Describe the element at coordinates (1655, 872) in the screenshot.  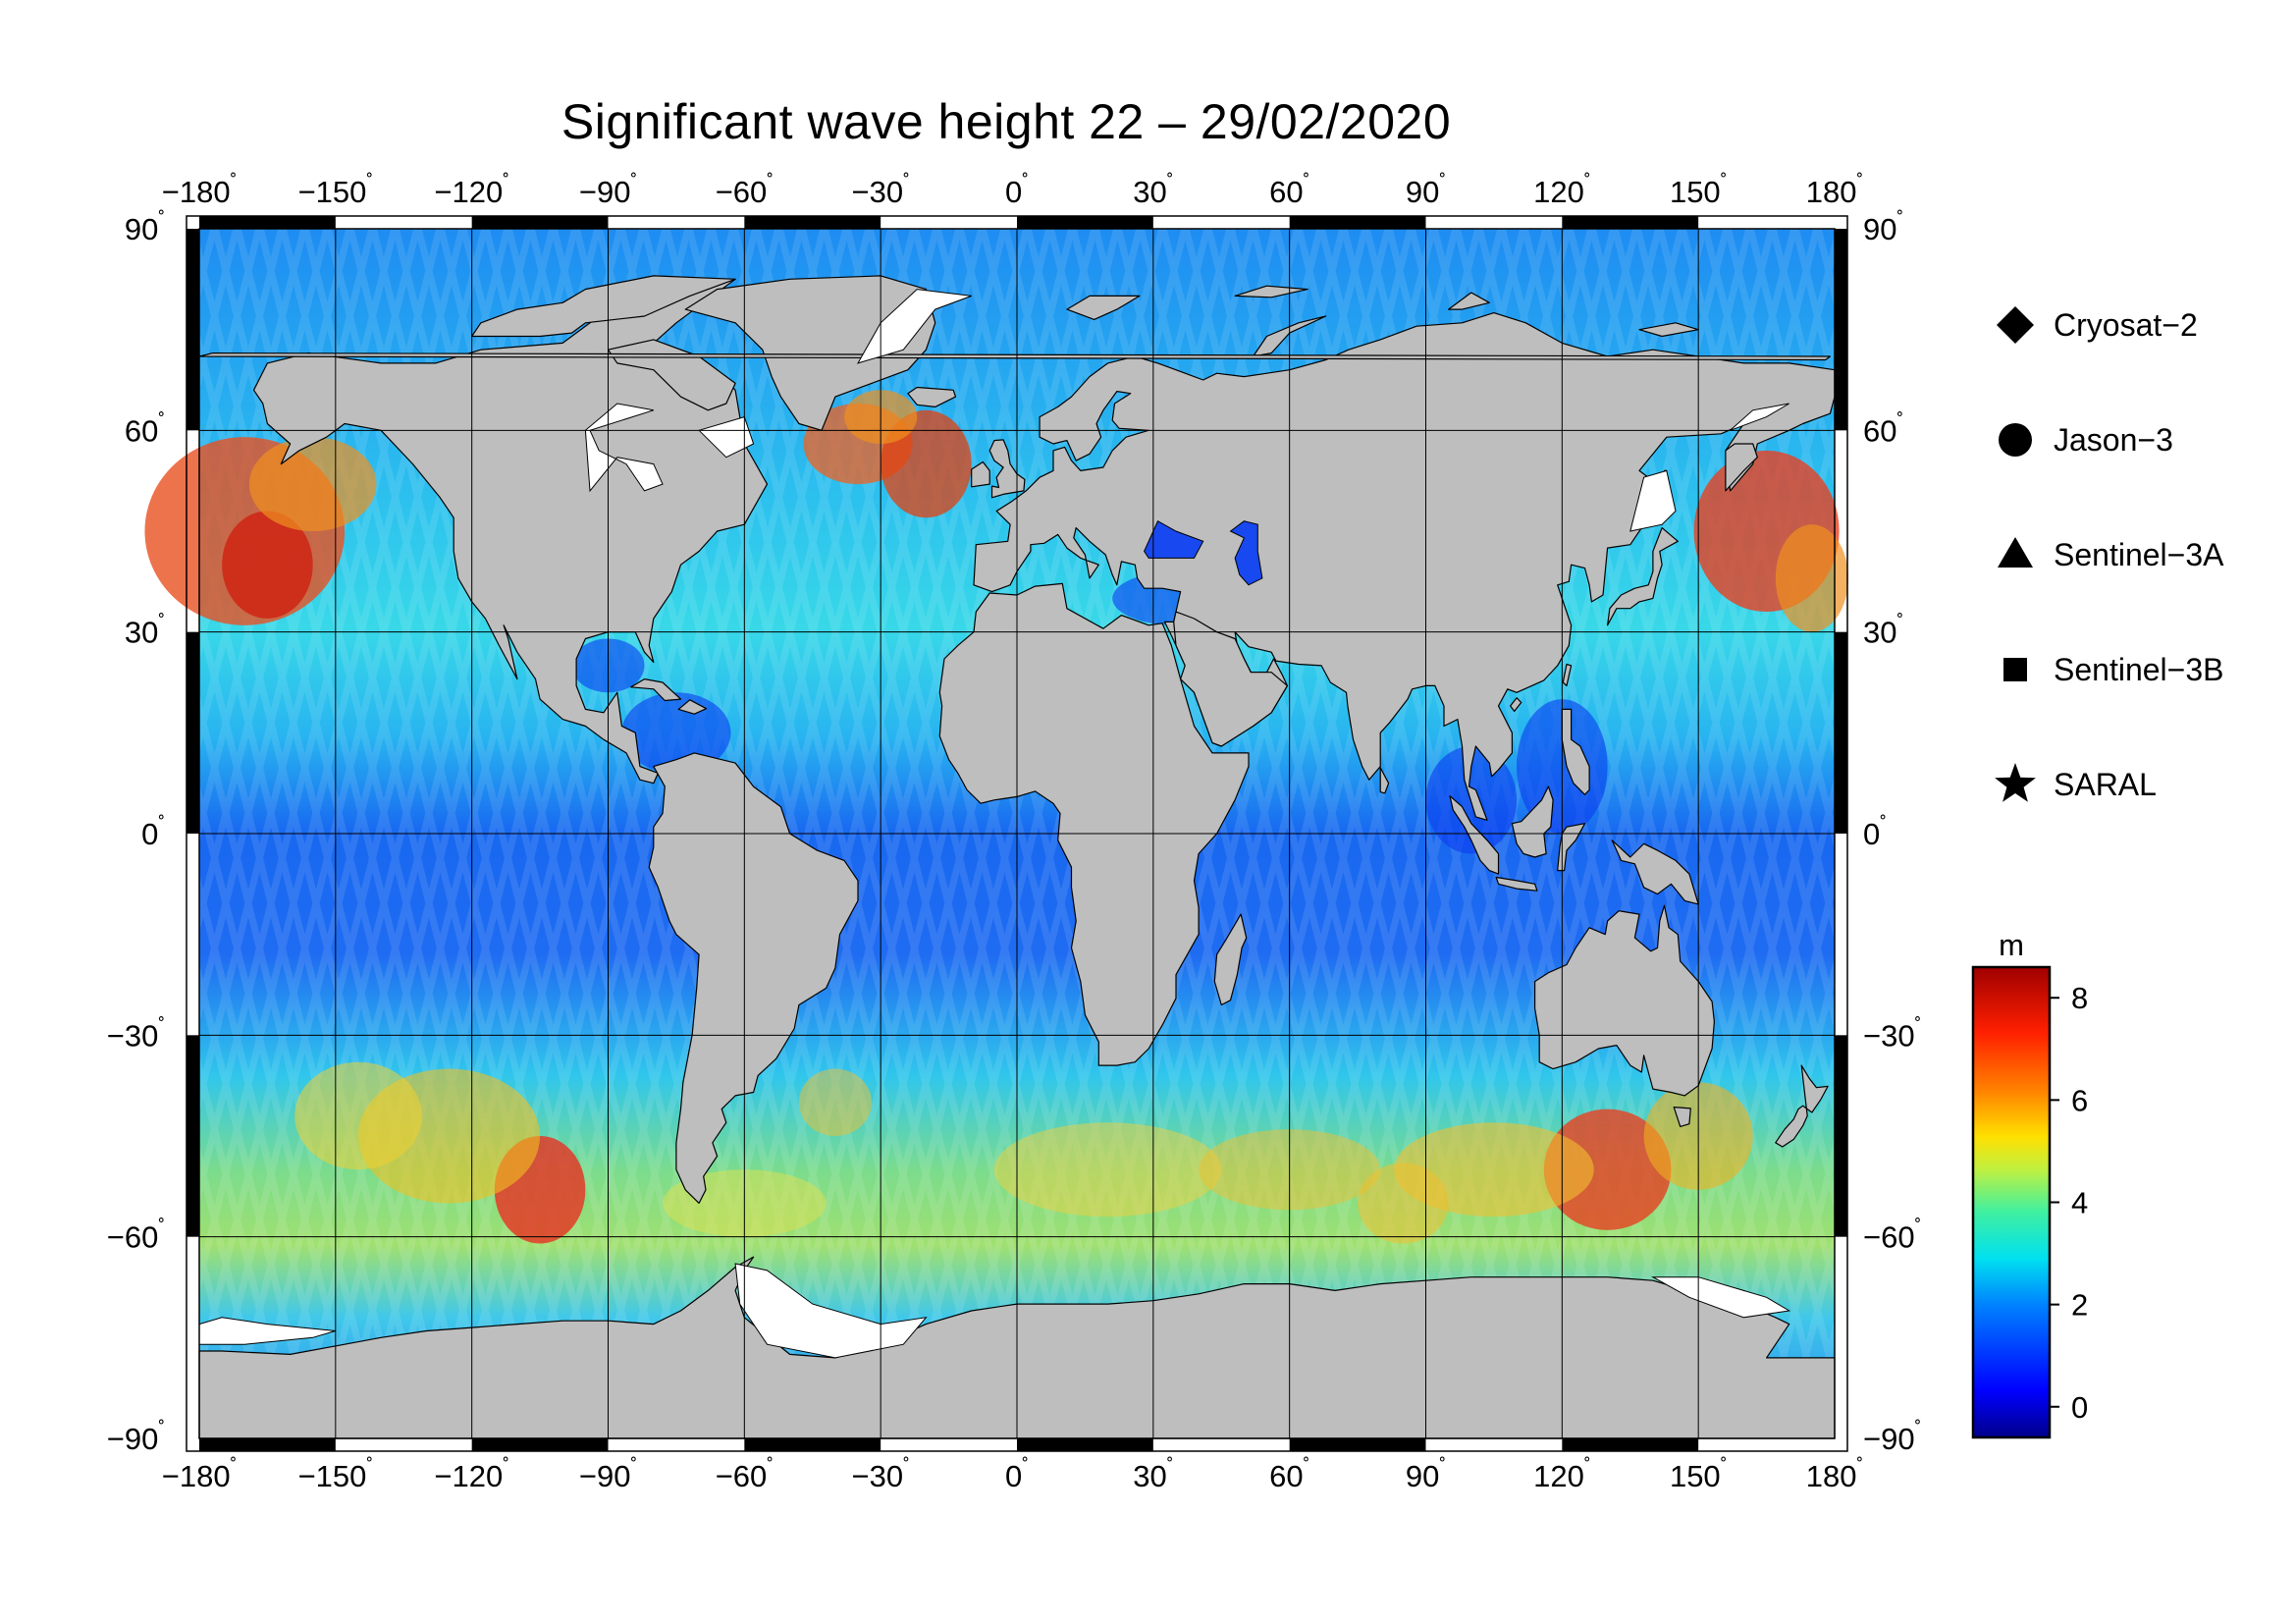
I see `land-new-guinea` at that location.